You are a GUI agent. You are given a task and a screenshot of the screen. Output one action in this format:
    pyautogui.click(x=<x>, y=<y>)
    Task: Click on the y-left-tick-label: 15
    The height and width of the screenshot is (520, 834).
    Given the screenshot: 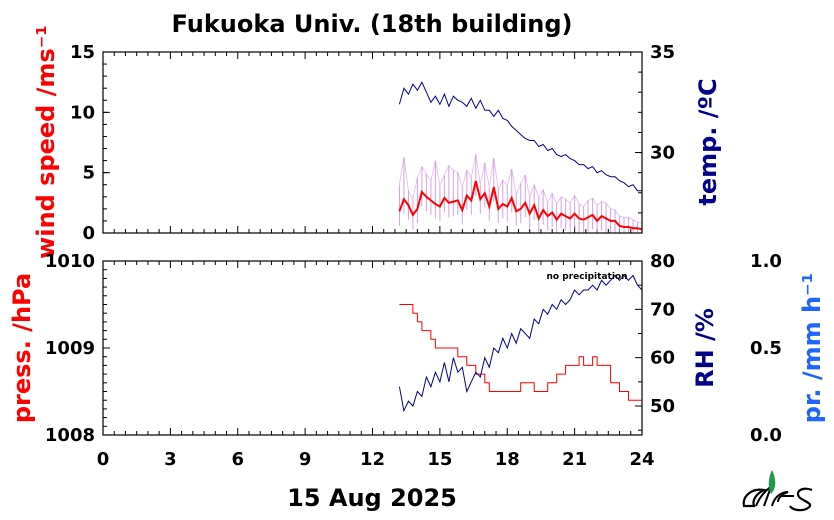 What is the action you would take?
    pyautogui.click(x=82, y=52)
    